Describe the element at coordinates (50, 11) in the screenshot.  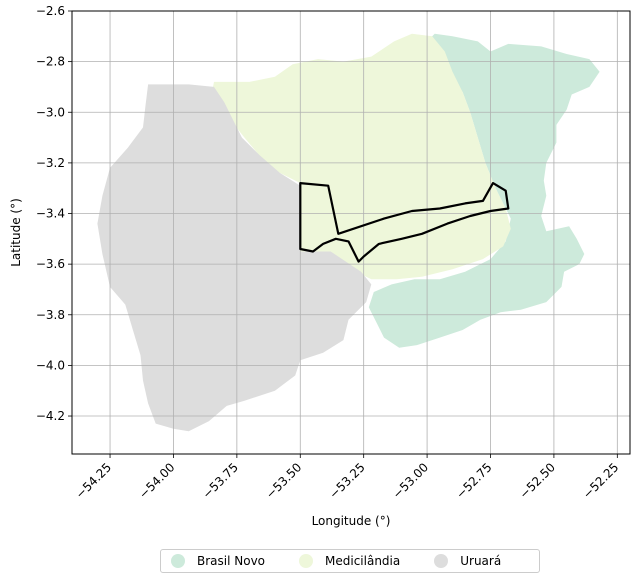
I see `y-tick-label-0: −2.6` at that location.